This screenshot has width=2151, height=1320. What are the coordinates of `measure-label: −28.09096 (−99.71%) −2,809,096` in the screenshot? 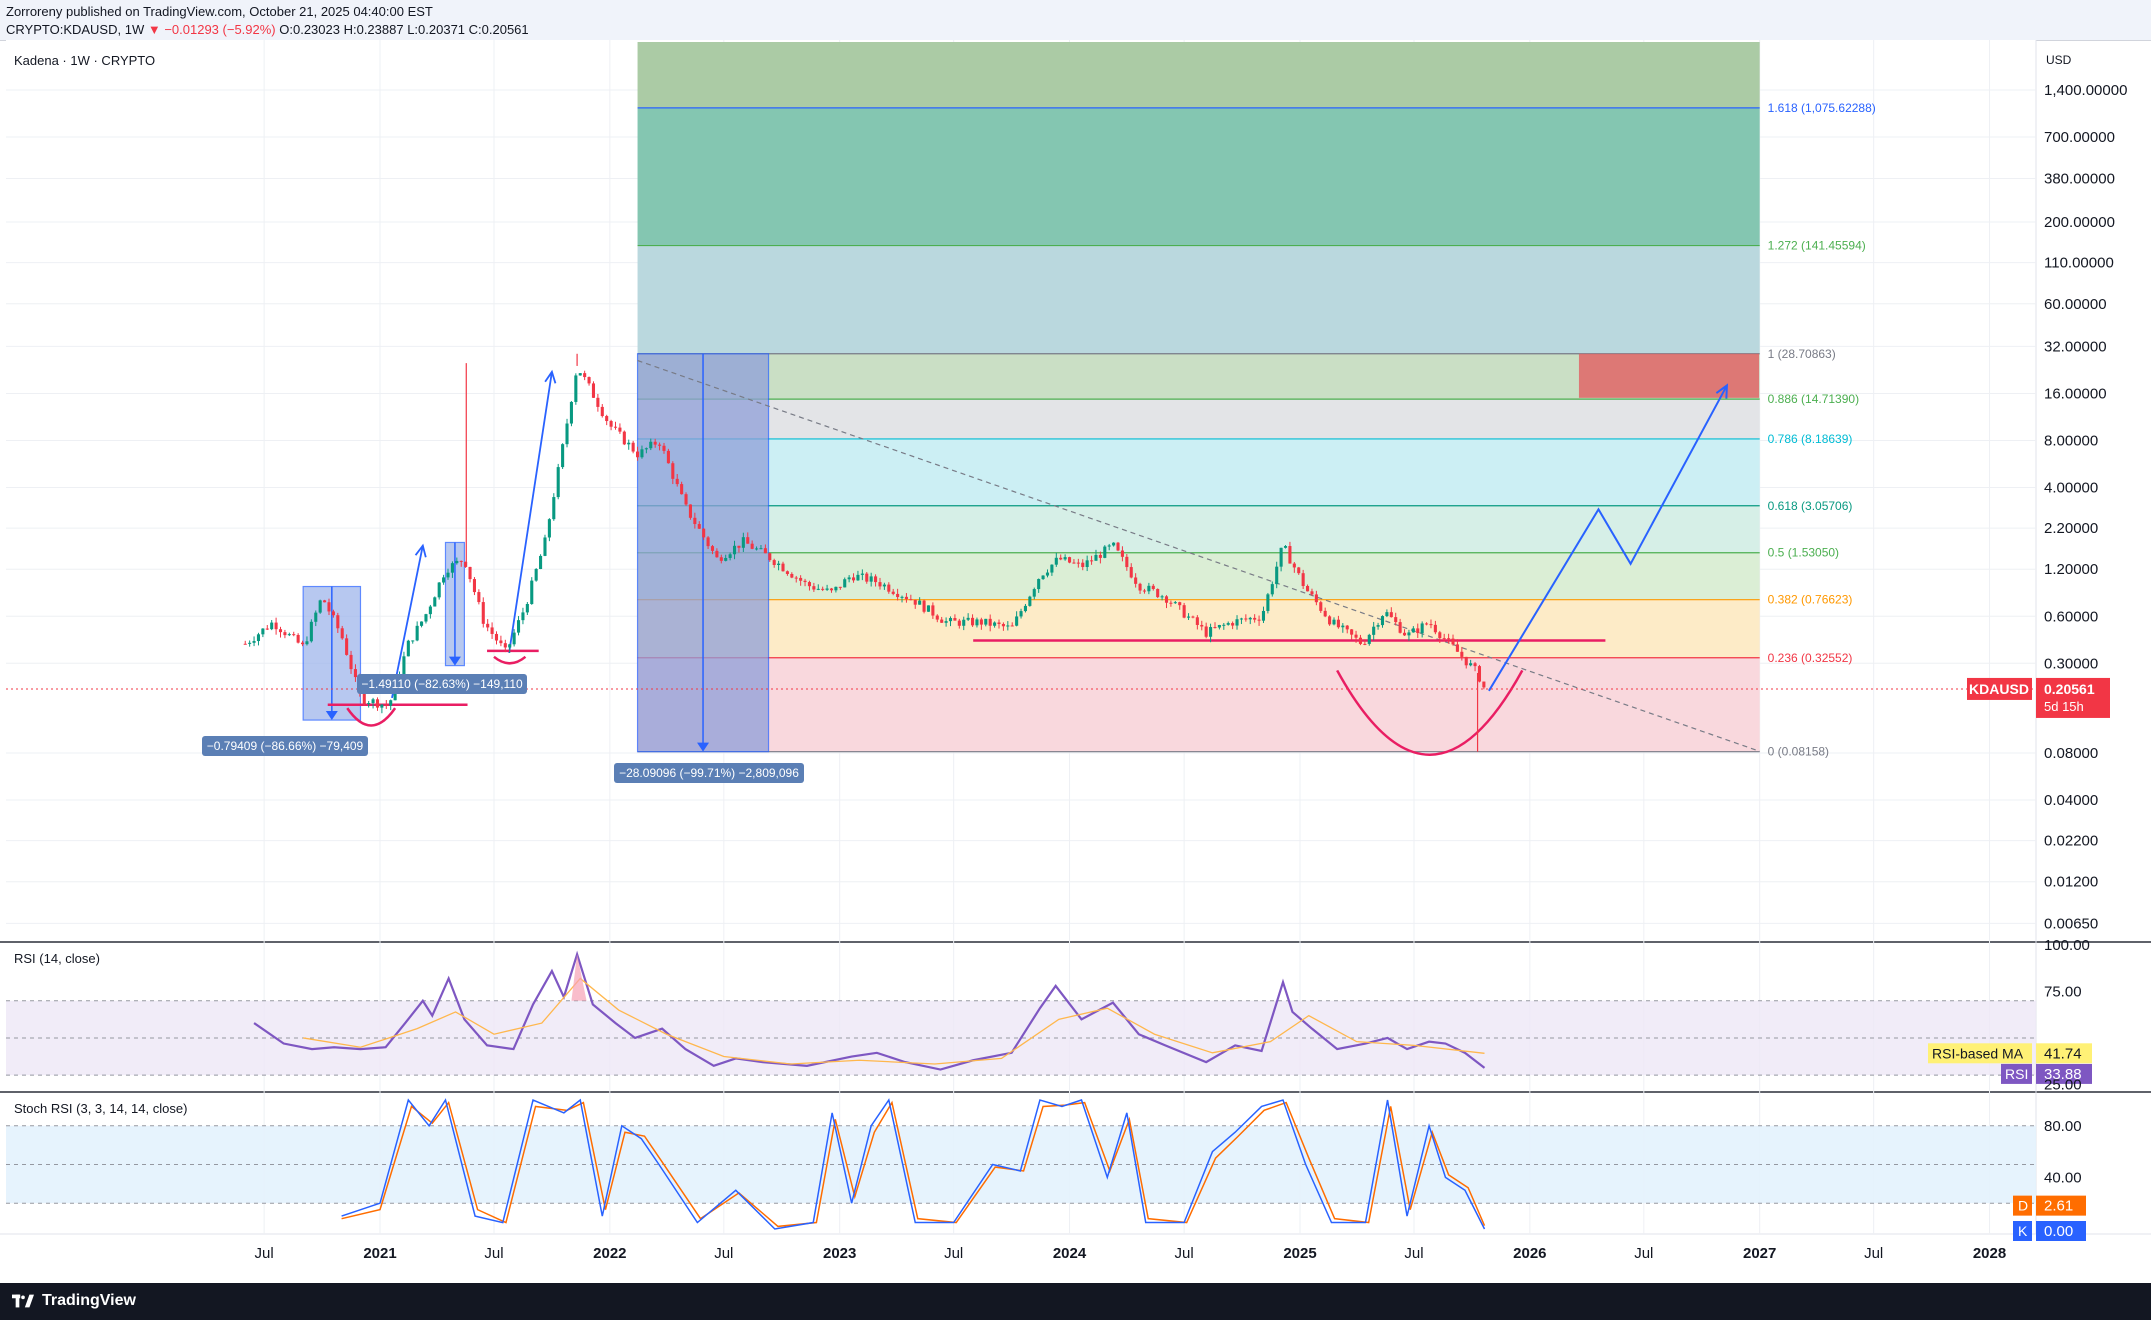 It's located at (709, 773).